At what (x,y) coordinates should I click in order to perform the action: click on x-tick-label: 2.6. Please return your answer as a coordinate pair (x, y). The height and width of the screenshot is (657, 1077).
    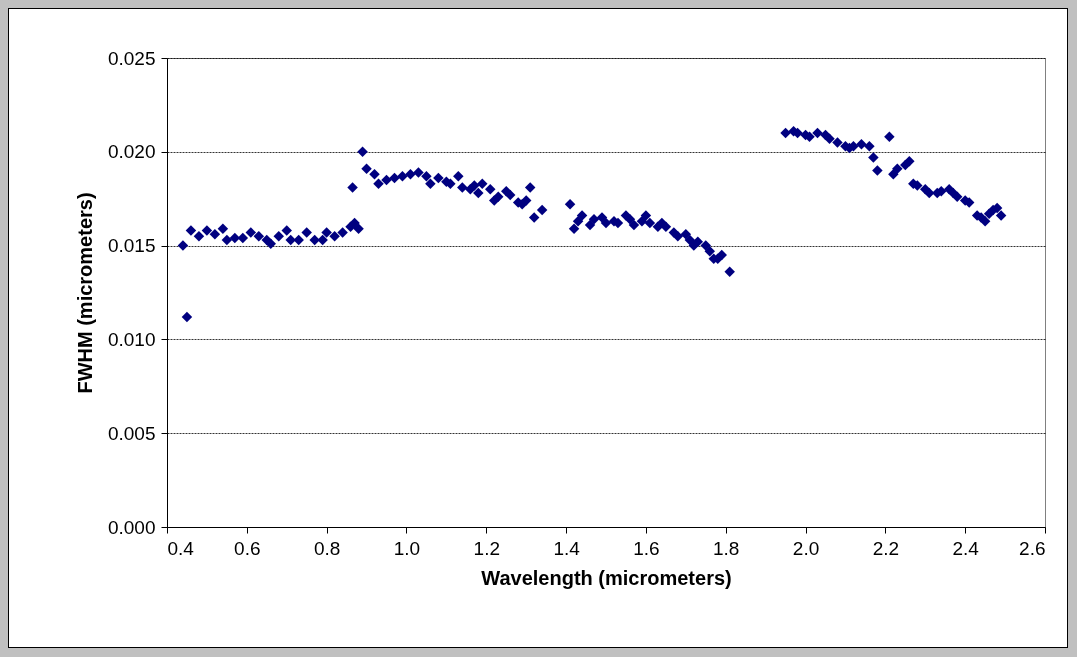
    Looking at the image, I should click on (1032, 548).